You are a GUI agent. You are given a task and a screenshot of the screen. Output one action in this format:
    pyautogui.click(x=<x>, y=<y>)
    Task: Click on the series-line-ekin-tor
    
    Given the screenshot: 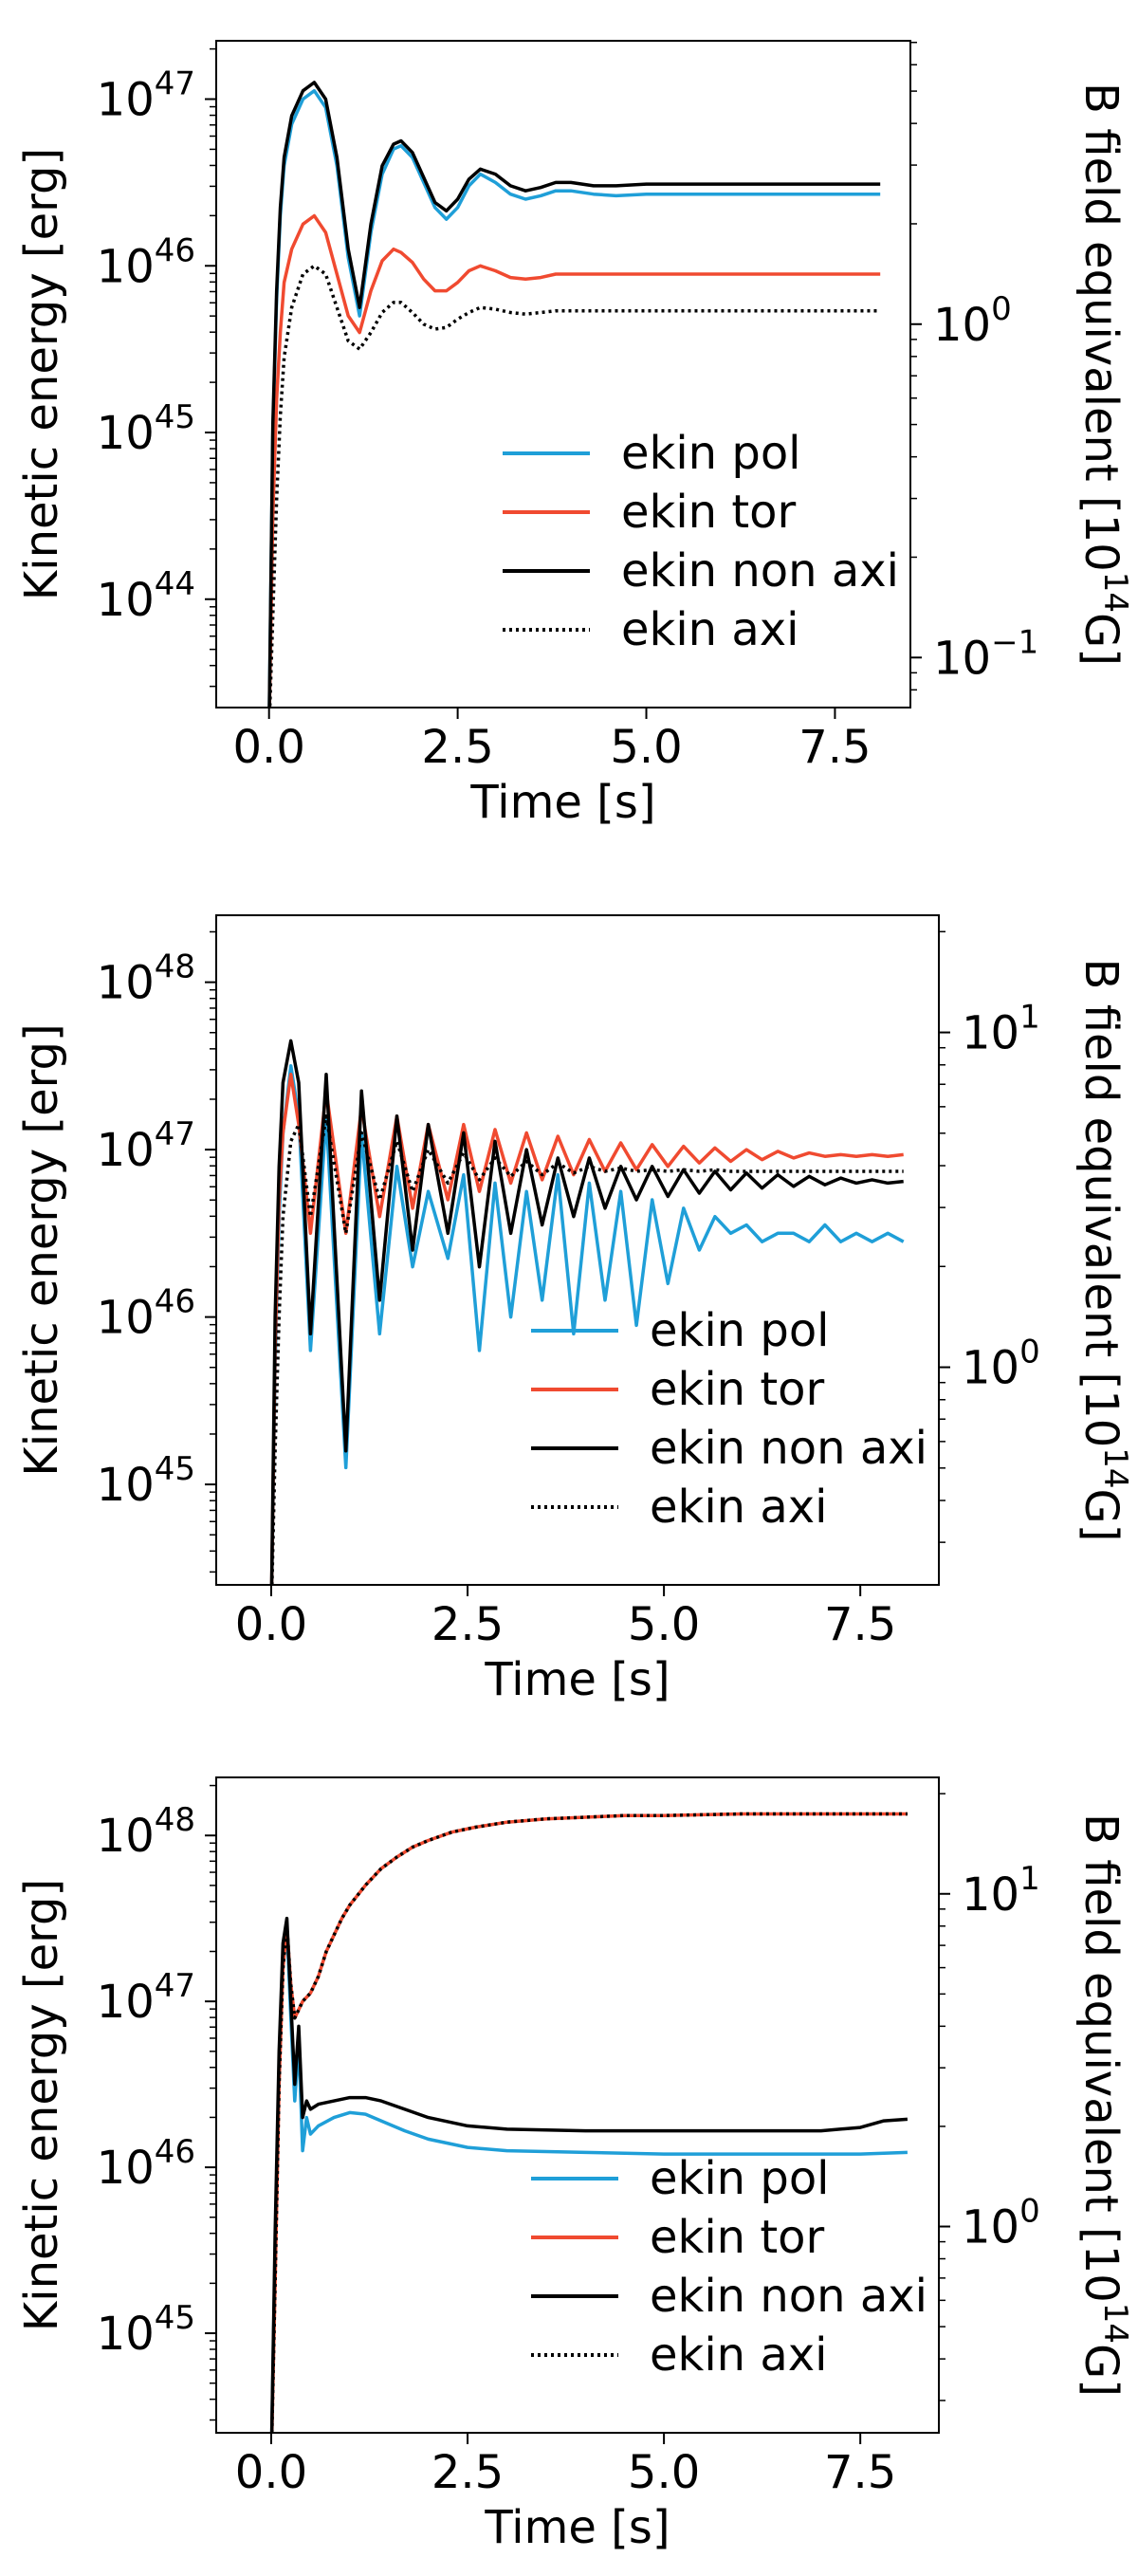 What is the action you would take?
    pyautogui.click(x=574, y=460)
    